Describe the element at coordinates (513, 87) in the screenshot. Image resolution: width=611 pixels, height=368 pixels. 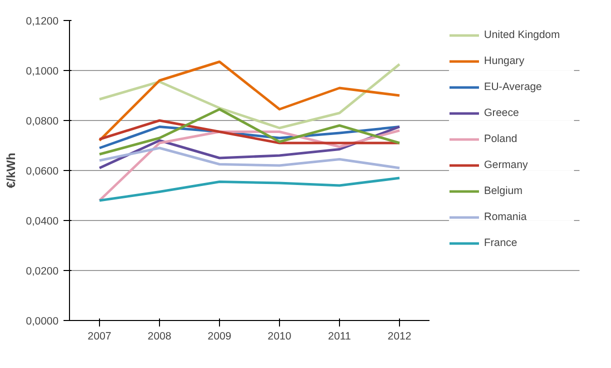
I see `legend-label: EU-Average` at that location.